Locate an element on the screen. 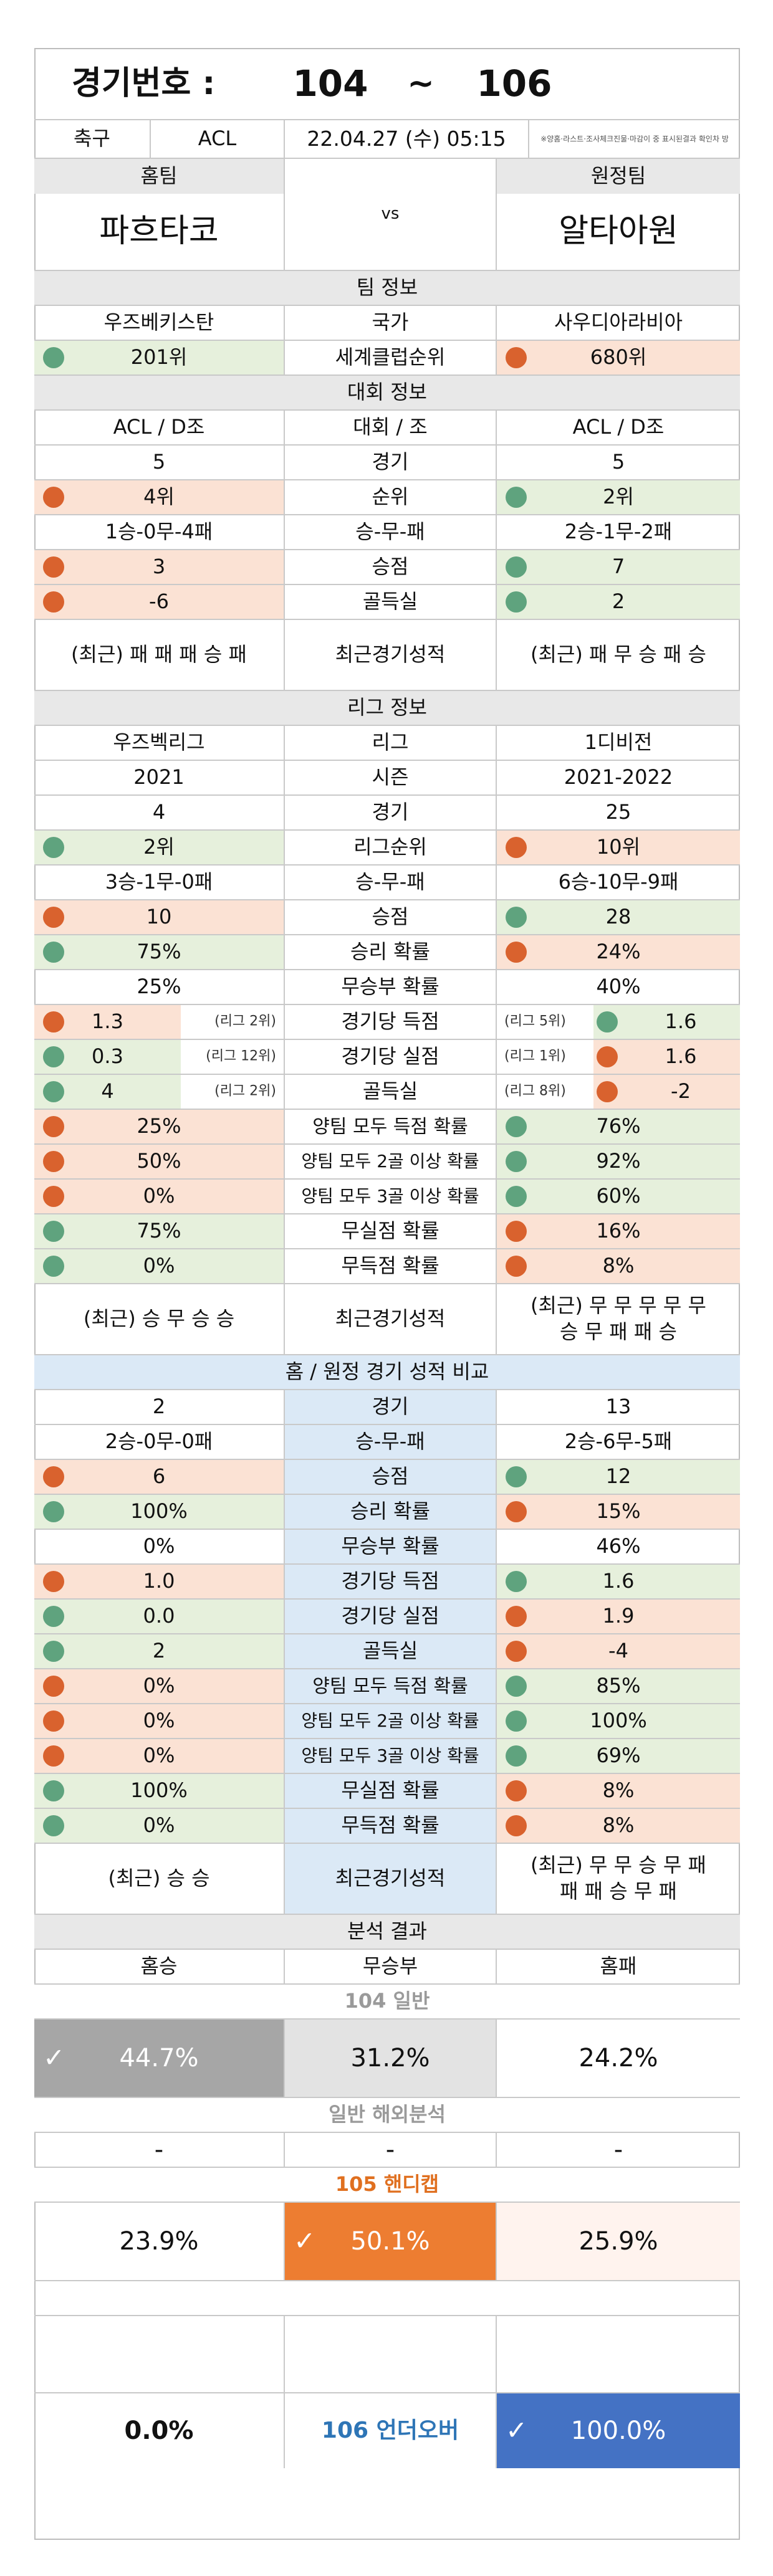  league-win-rate-label: 승리 확률 is located at coordinates (390, 952).